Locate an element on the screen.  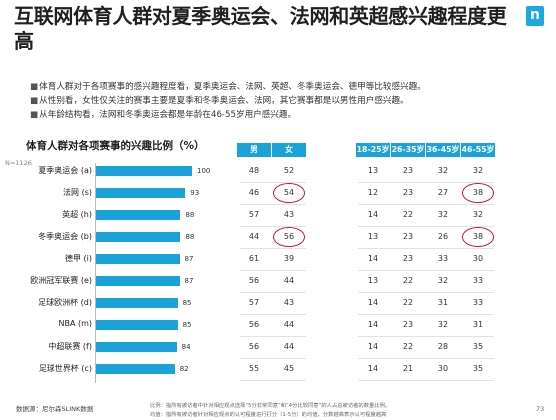
table-cell-male: 61 is located at coordinates (254, 258).